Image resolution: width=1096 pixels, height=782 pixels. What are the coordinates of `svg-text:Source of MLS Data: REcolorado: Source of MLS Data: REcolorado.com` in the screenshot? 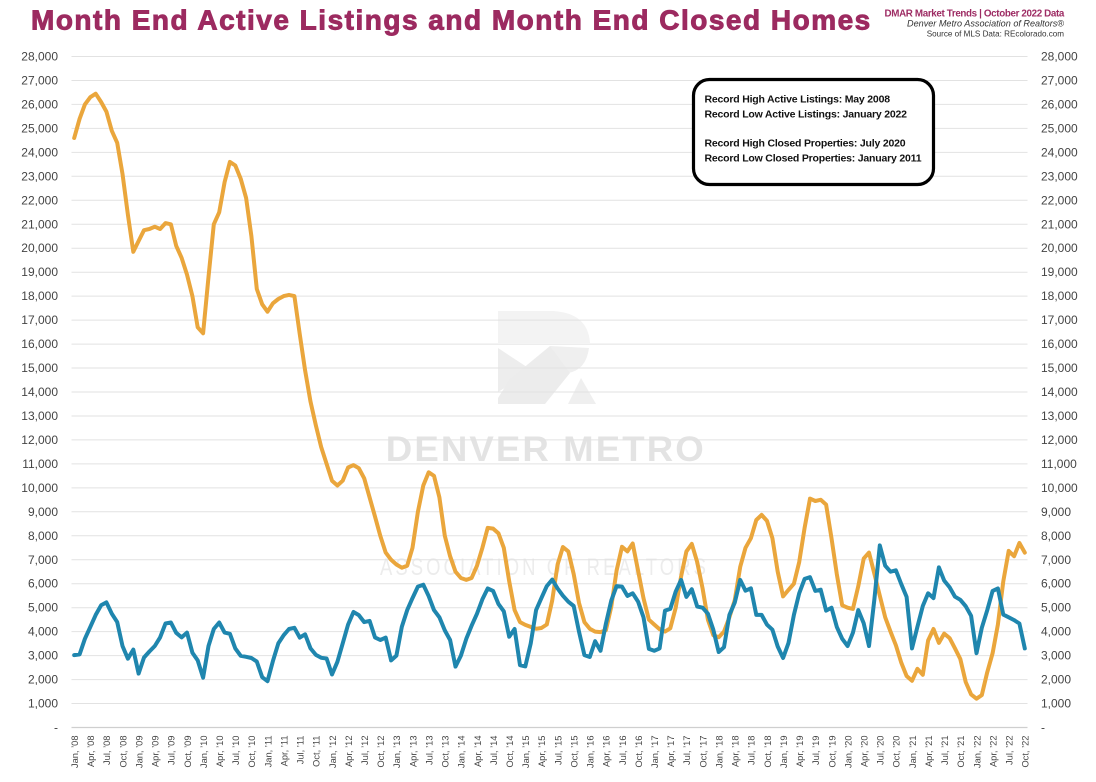 It's located at (995, 33).